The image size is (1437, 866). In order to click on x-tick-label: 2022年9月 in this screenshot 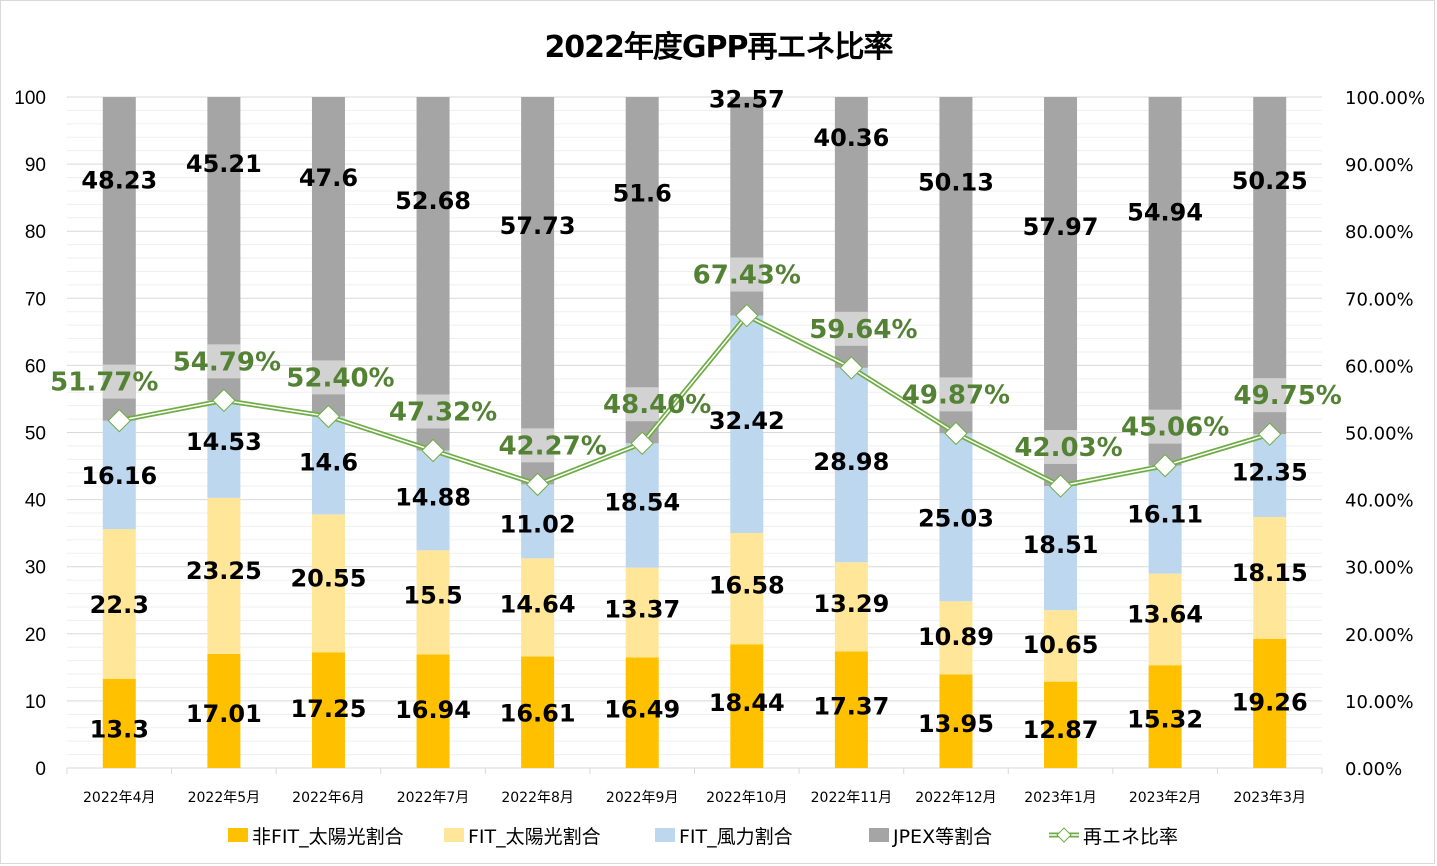, I will do `click(642, 798)`.